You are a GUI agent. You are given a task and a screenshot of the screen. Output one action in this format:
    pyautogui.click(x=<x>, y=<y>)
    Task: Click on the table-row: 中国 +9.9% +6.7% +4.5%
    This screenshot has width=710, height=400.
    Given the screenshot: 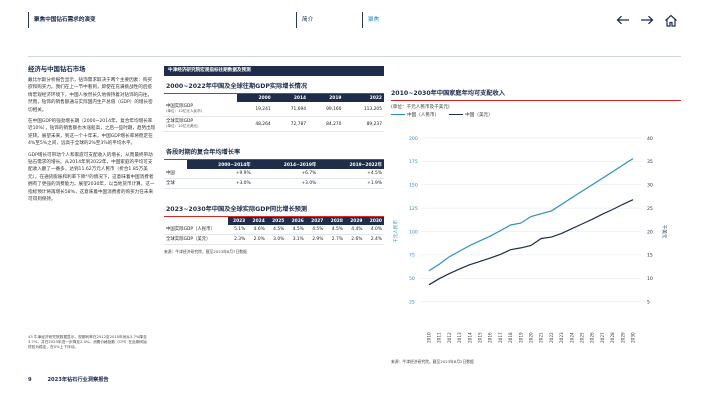 What is the action you would take?
    pyautogui.click(x=274, y=174)
    